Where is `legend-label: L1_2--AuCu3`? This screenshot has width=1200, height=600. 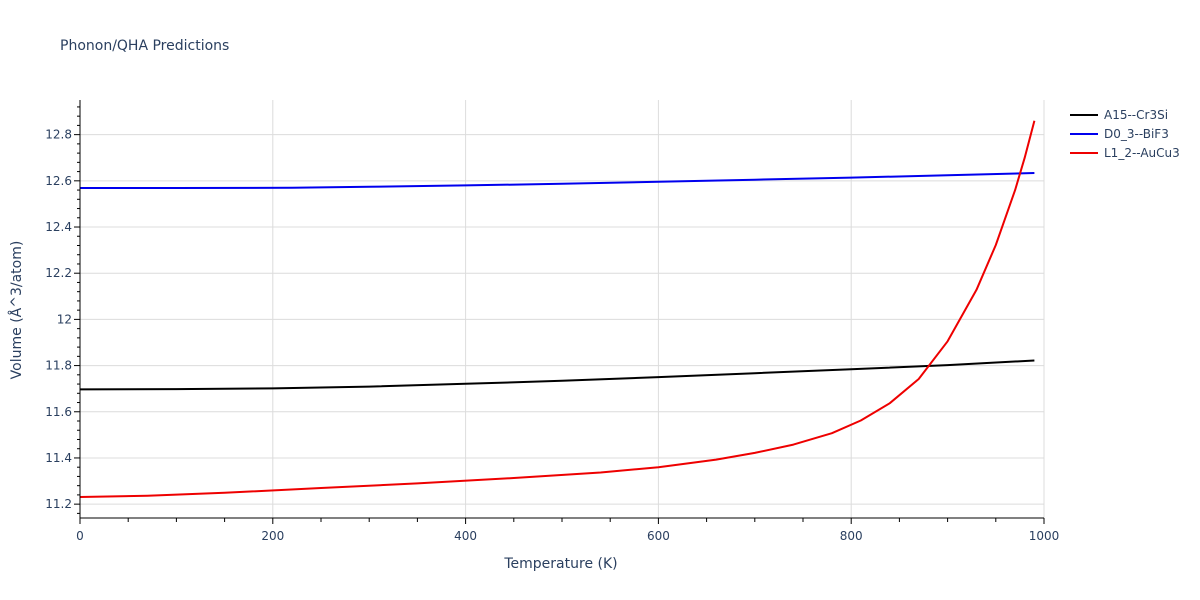
legend-label: L1_2--AuCu3 is located at coordinates (1142, 153).